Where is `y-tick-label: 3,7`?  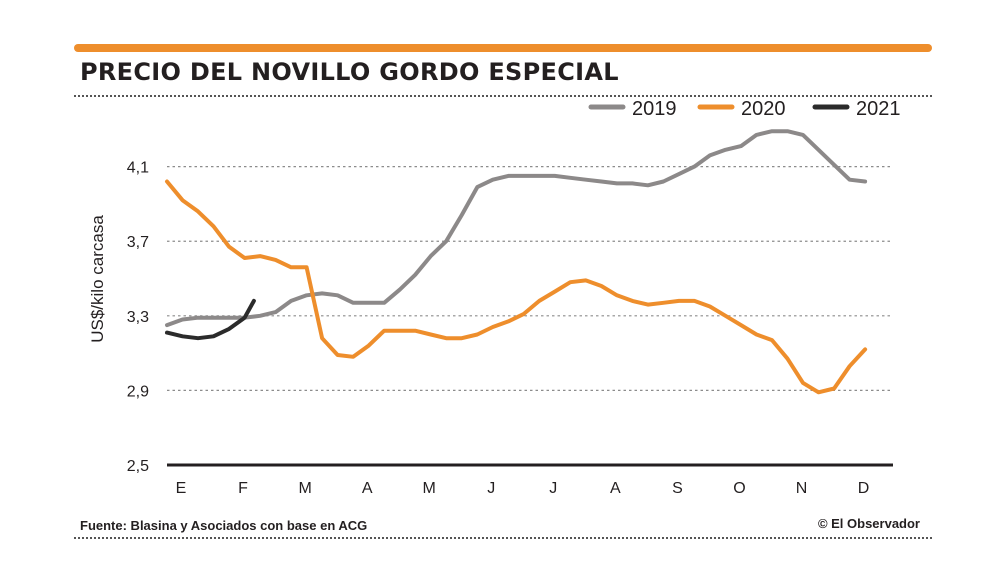 y-tick-label: 3,7 is located at coordinates (138, 242).